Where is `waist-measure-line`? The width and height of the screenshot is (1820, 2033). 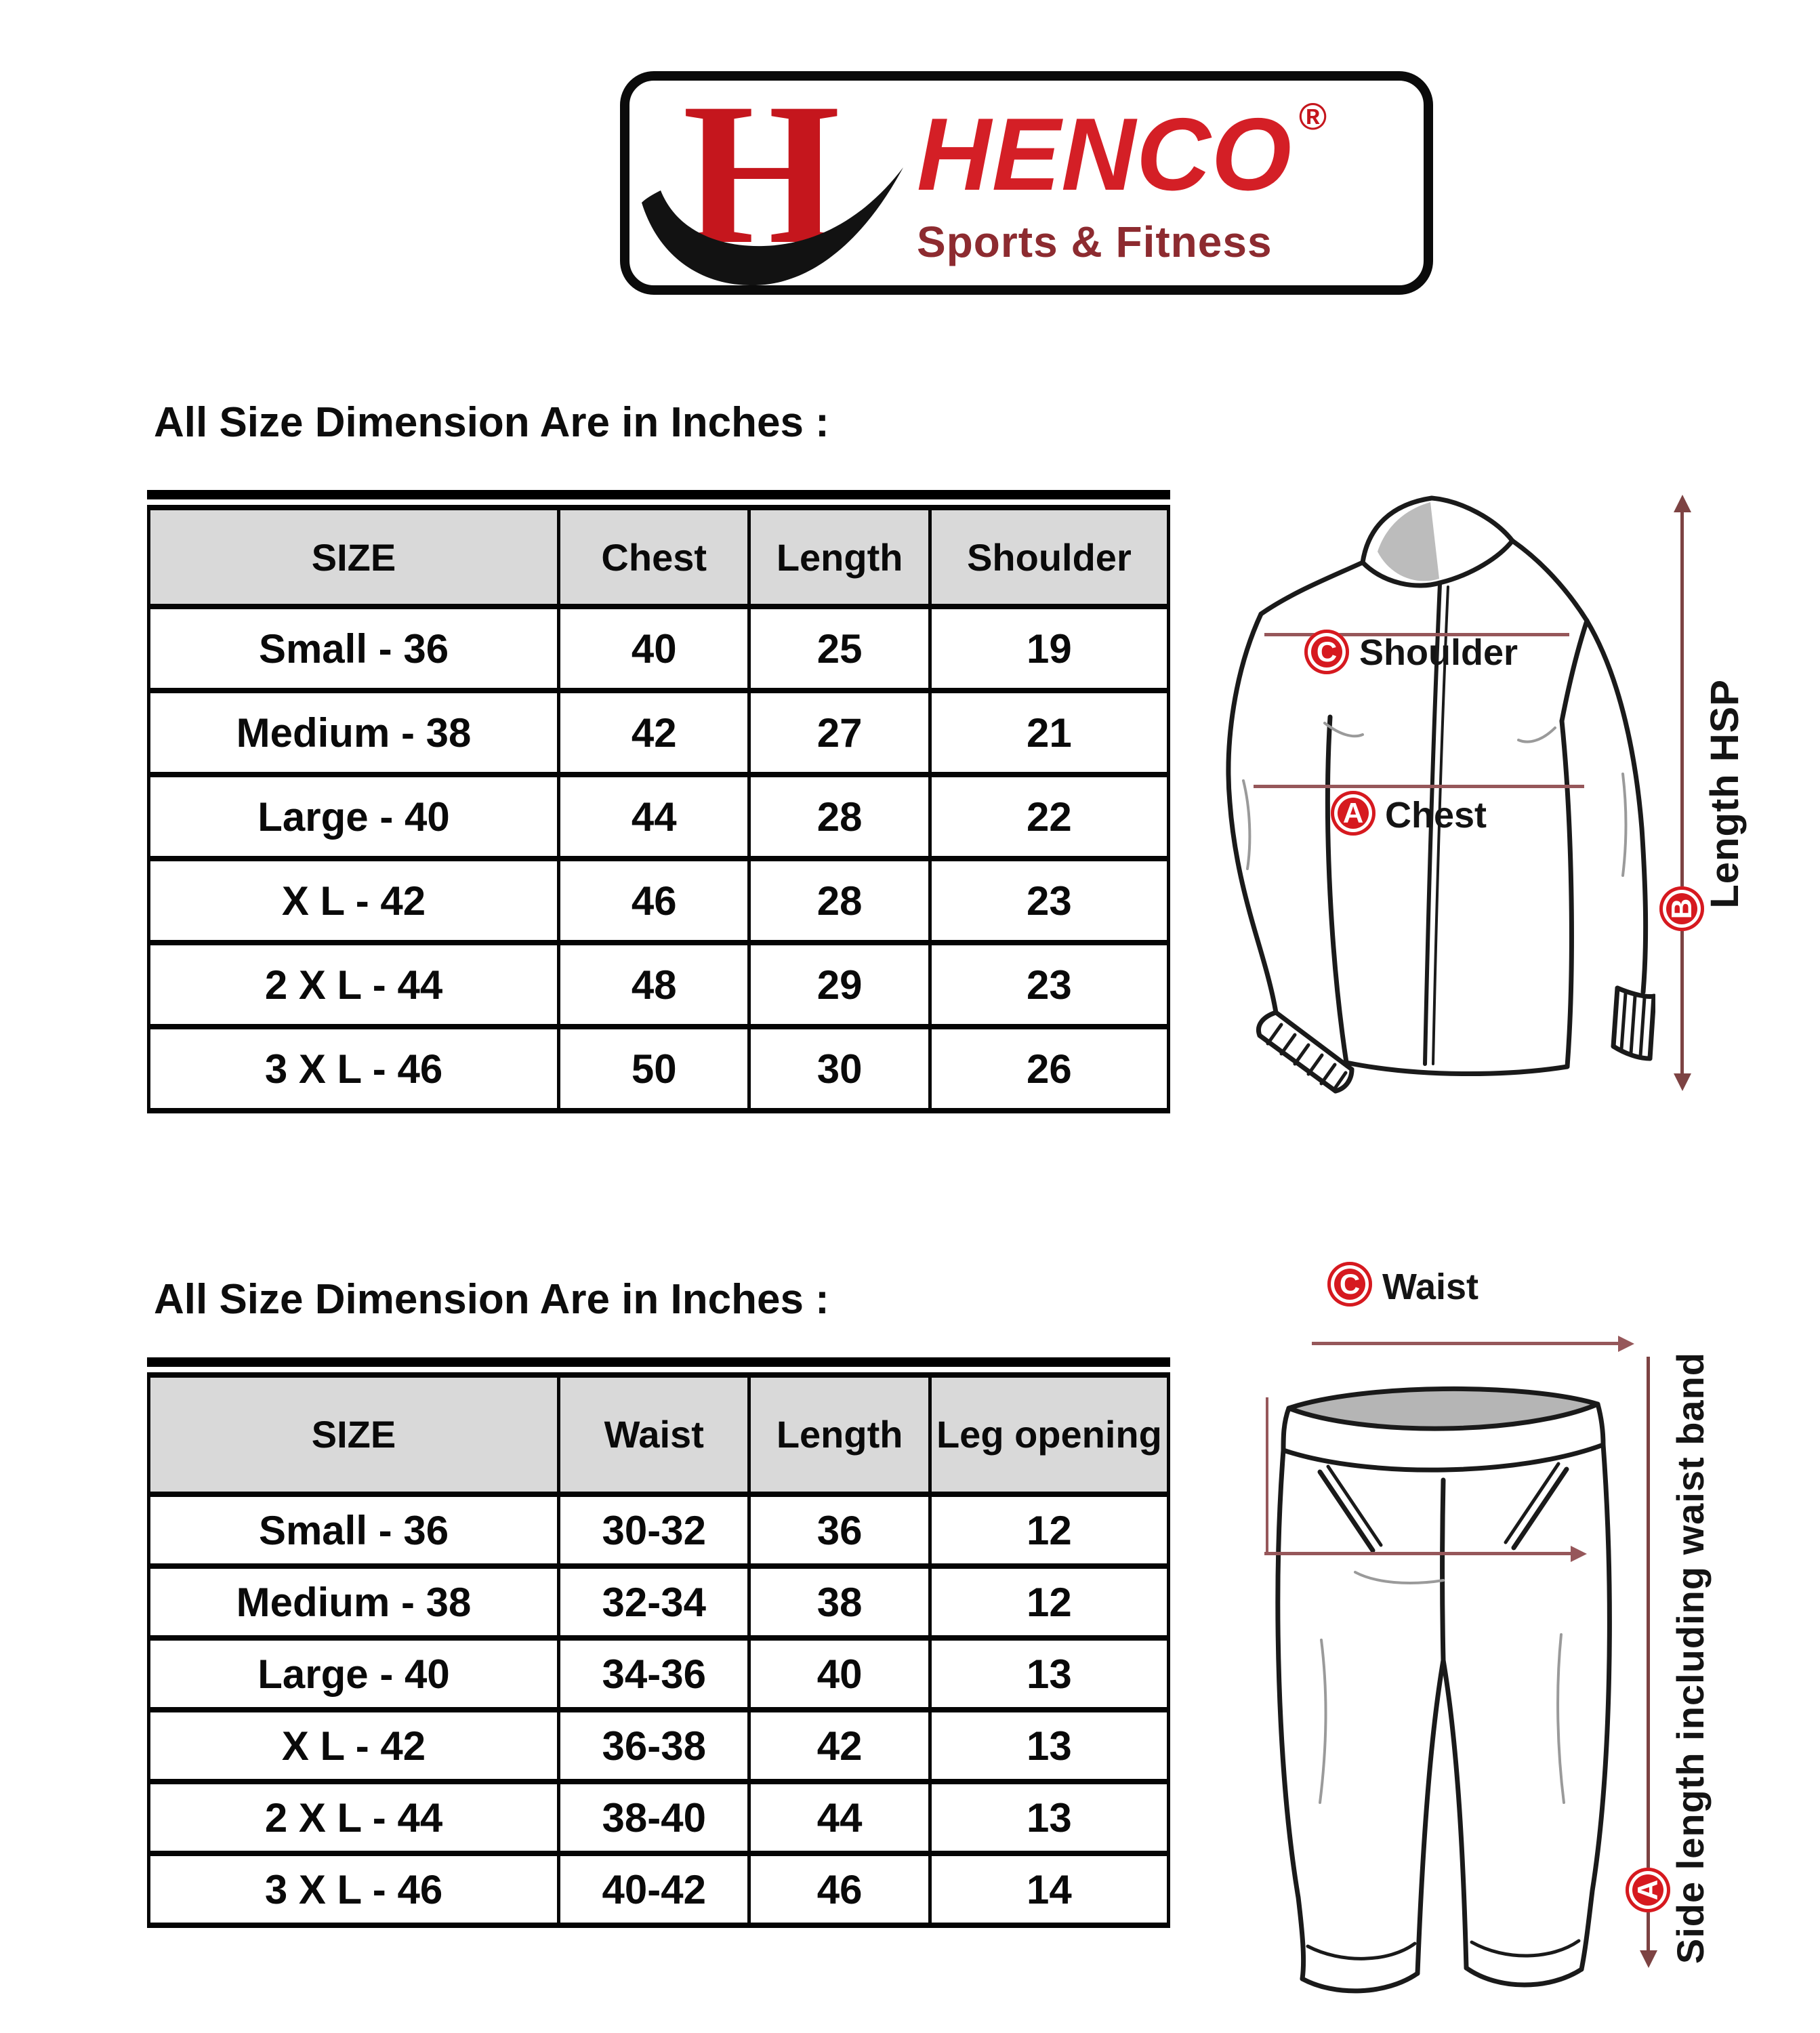 waist-measure-line is located at coordinates (1465, 1343).